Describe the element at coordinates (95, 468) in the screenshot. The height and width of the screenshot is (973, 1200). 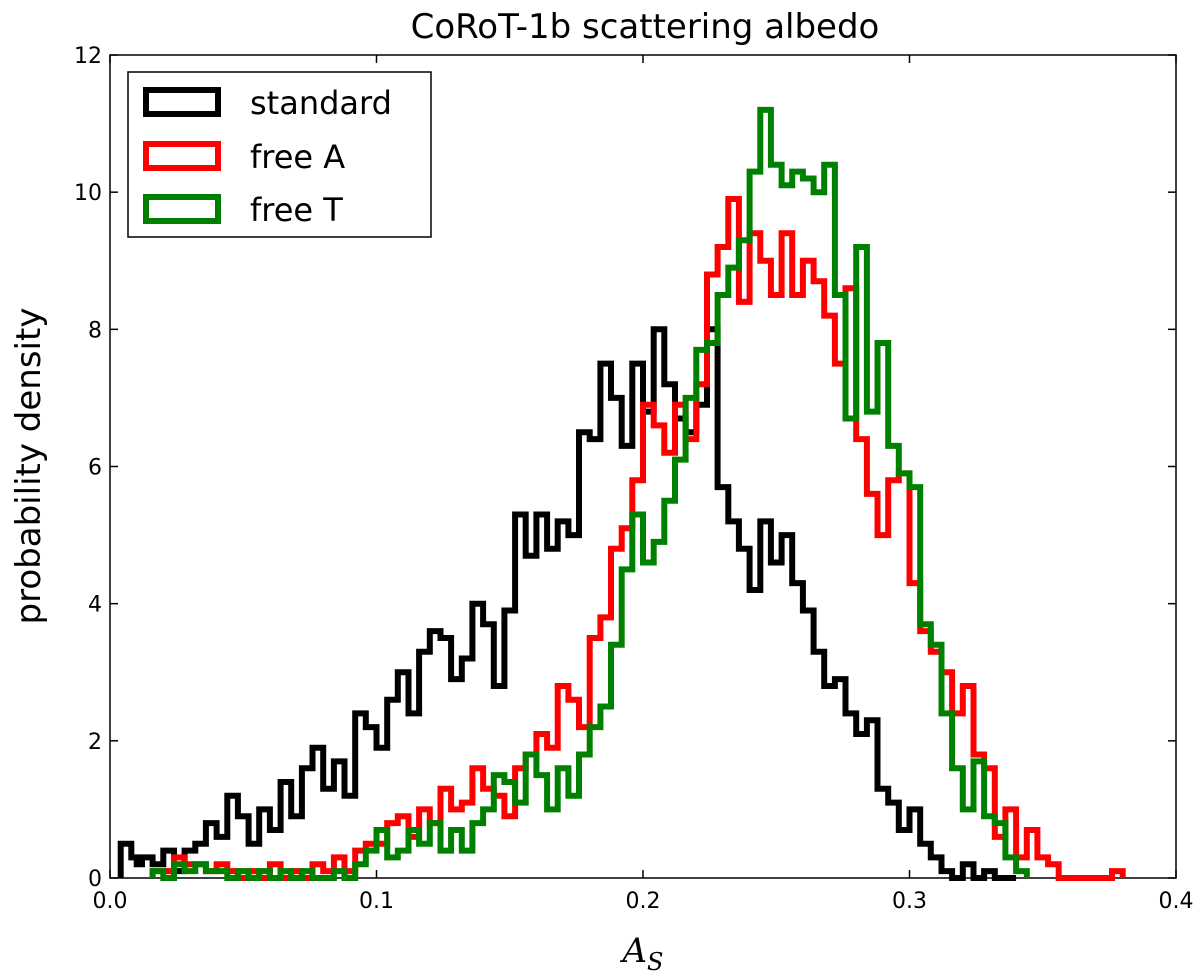
I see `y-tick-label: 6` at that location.